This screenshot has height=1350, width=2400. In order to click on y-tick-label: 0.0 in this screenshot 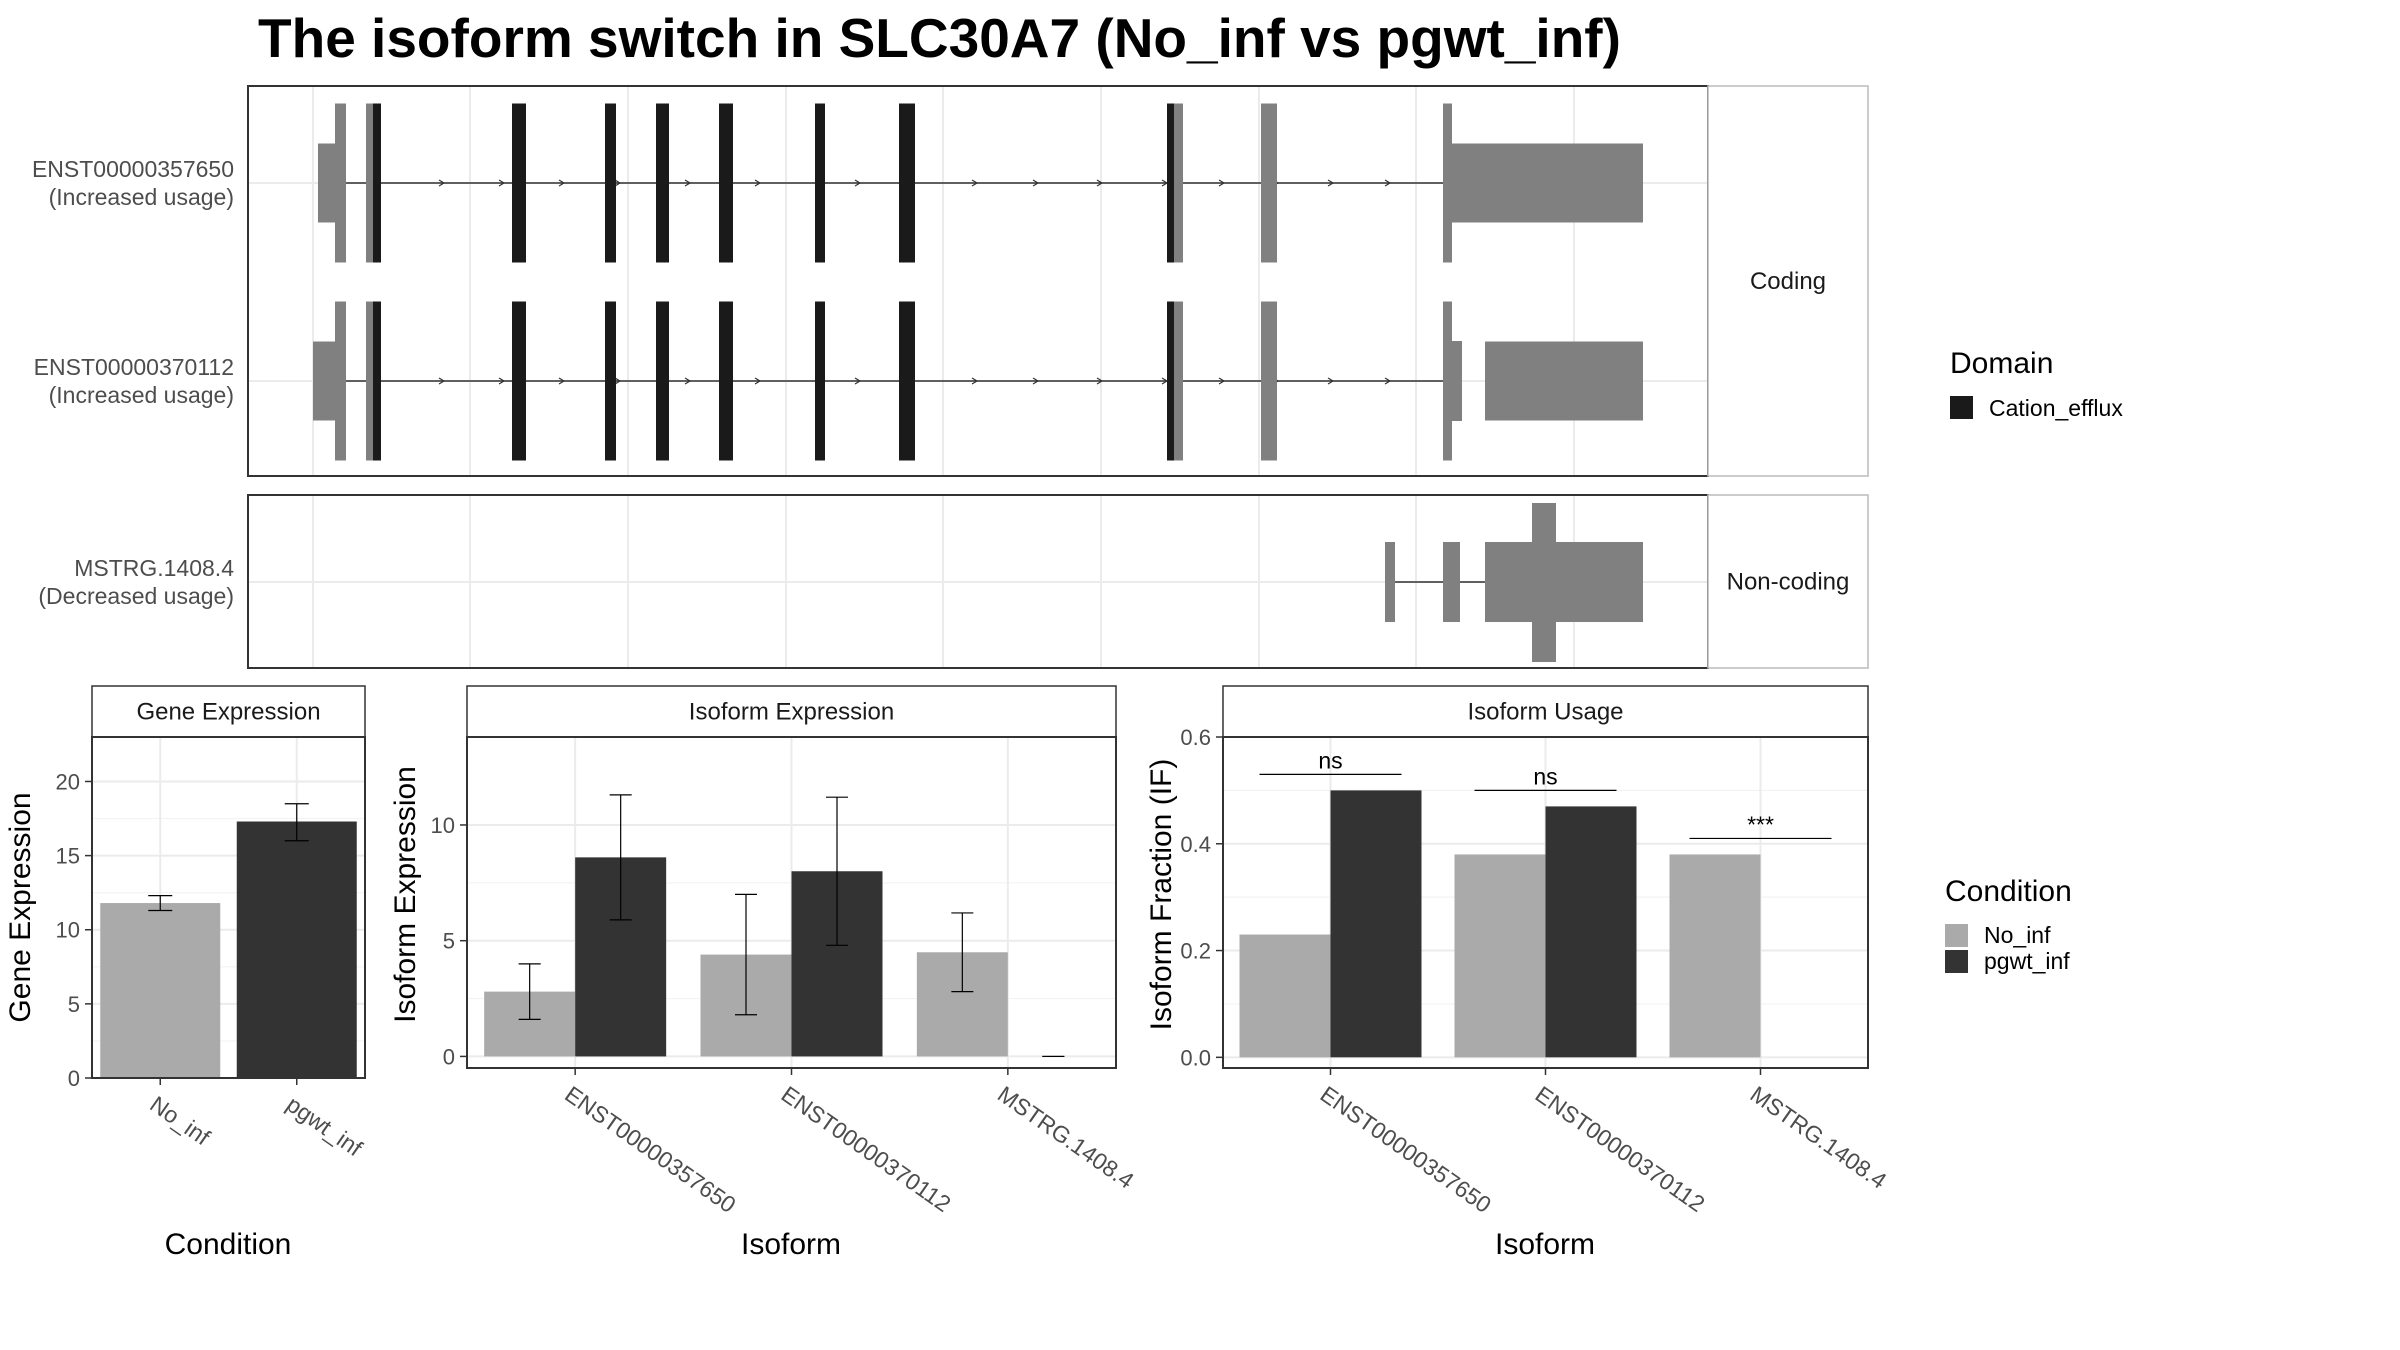, I will do `click(1195, 1057)`.